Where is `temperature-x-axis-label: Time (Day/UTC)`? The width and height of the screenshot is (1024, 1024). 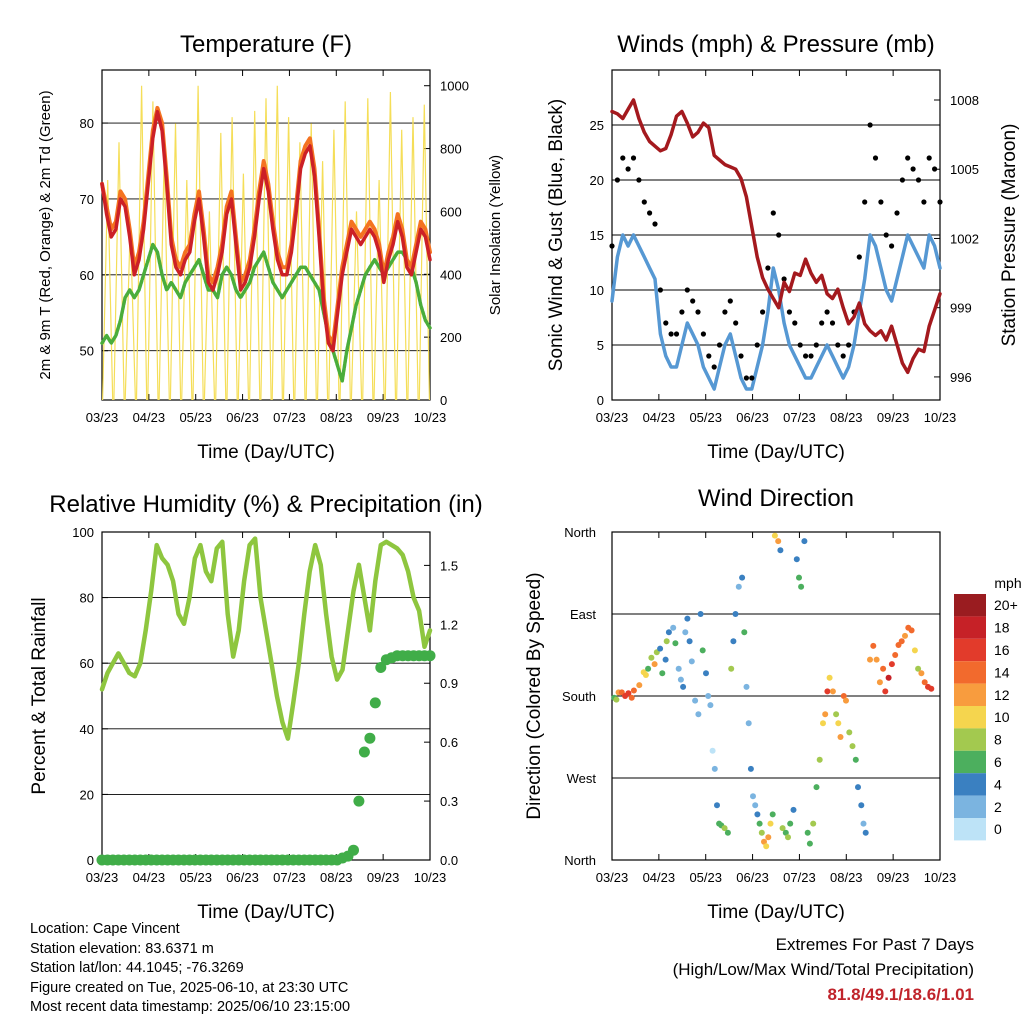
temperature-x-axis-label: Time (Day/UTC) is located at coordinates (266, 452).